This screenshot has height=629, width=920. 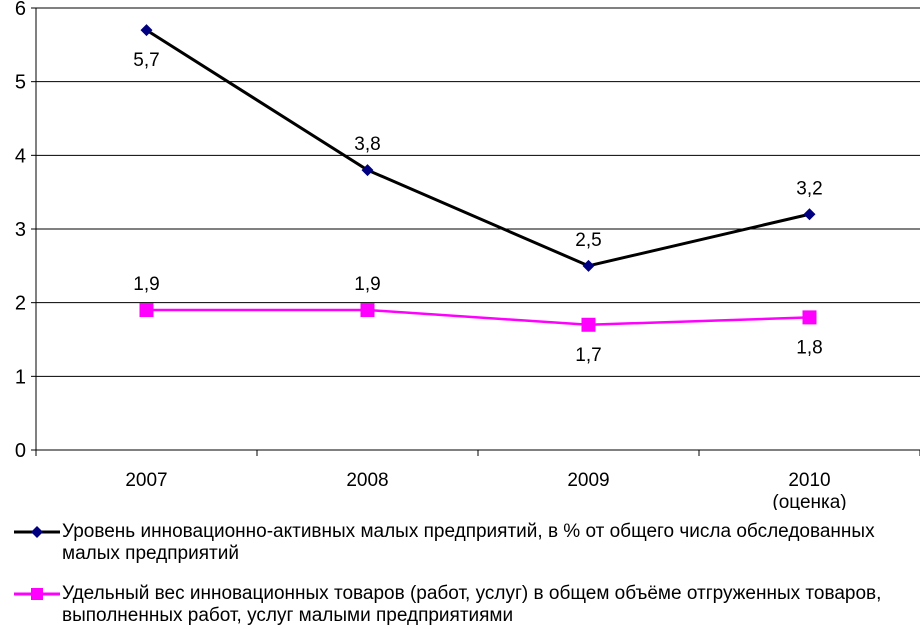 I want to click on y-tick-label: 6, so click(x=20, y=10).